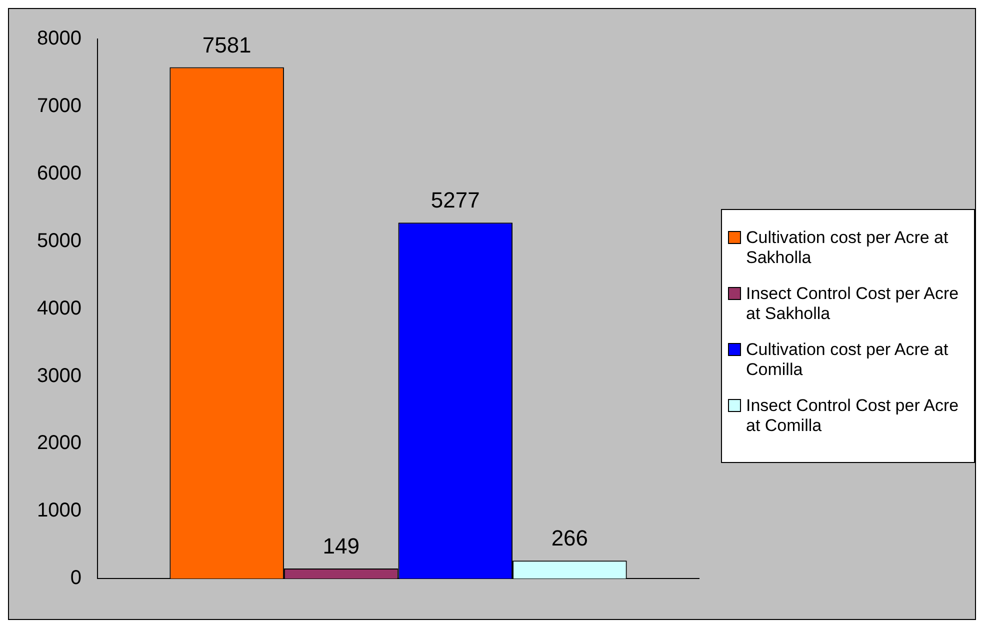 The image size is (984, 628). What do you see at coordinates (76, 578) in the screenshot?
I see `y-tick-label: 0` at bounding box center [76, 578].